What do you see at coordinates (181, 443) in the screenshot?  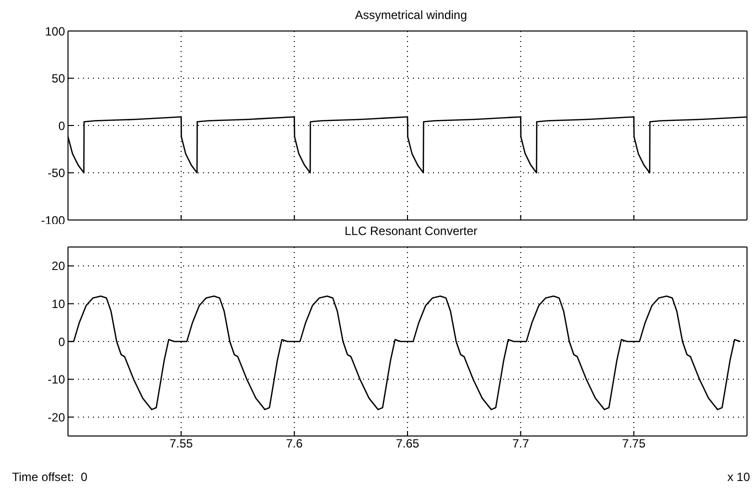 I see `x-tick-label: 7.55` at bounding box center [181, 443].